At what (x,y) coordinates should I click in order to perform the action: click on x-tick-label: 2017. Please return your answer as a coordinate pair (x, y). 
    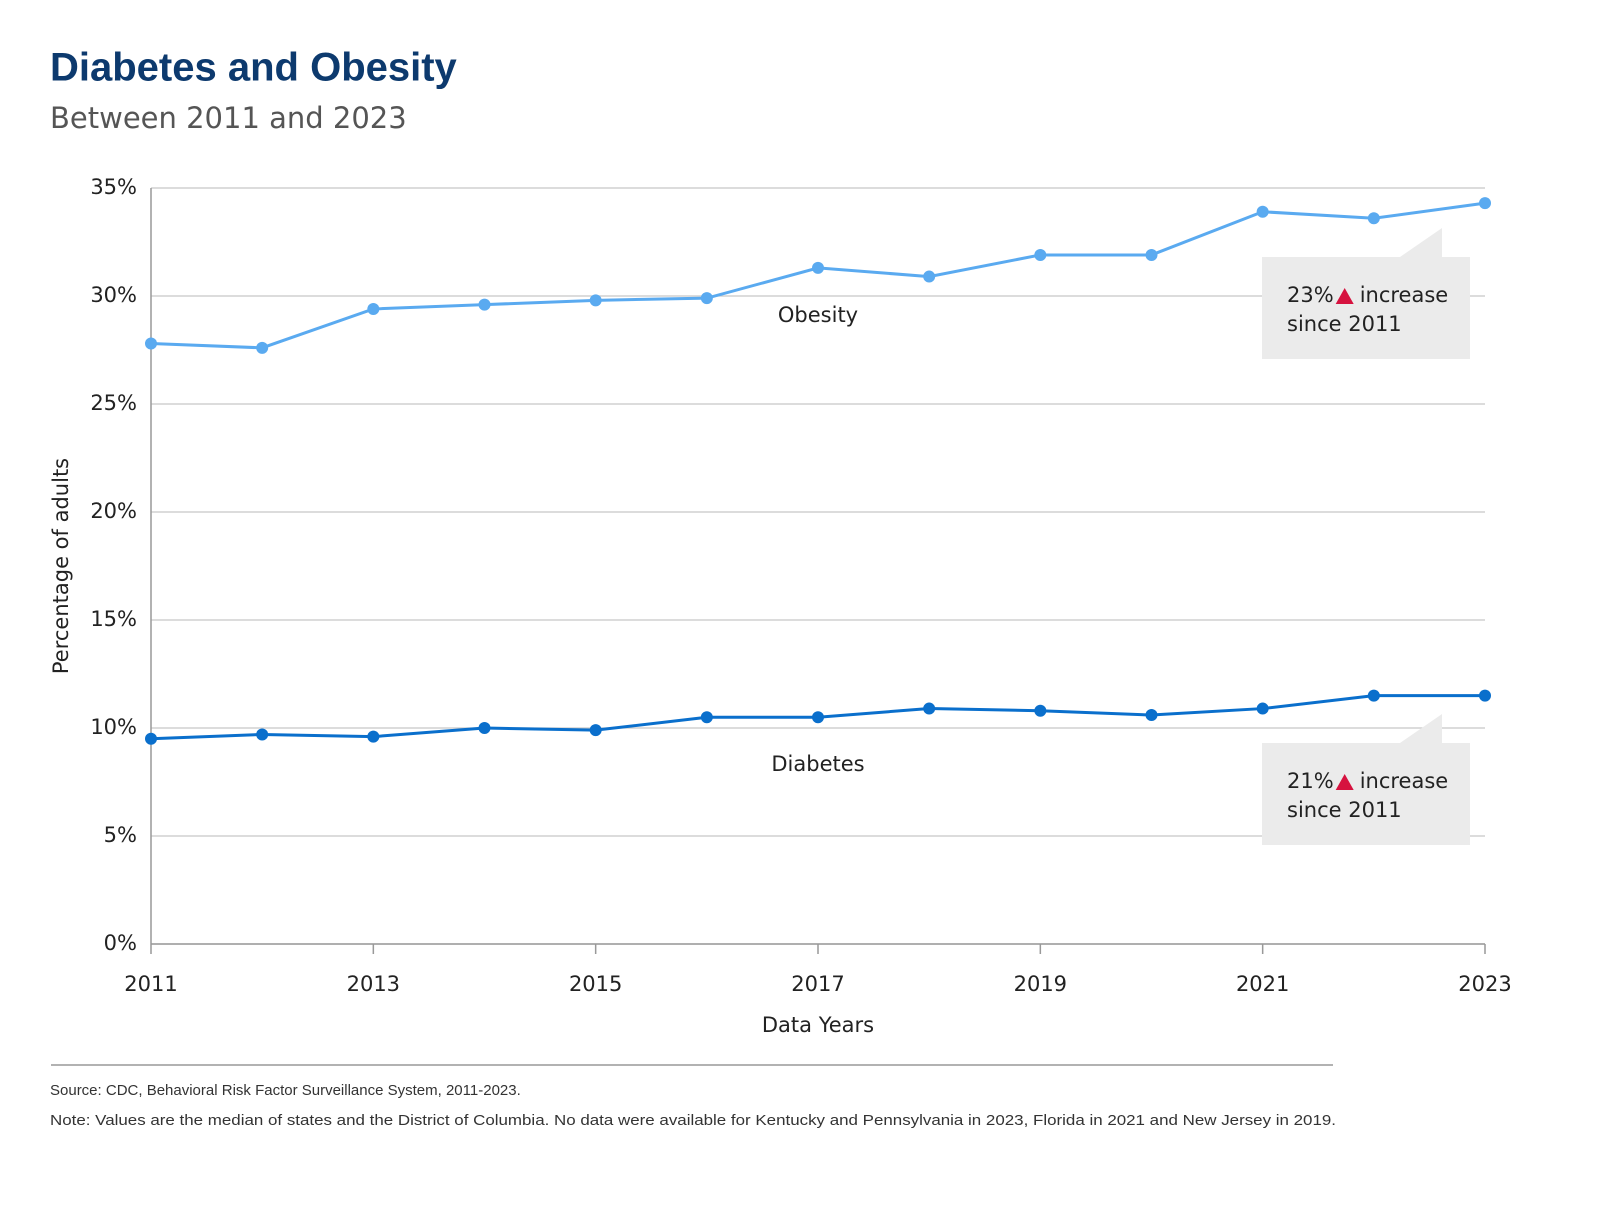
    Looking at the image, I should click on (817, 984).